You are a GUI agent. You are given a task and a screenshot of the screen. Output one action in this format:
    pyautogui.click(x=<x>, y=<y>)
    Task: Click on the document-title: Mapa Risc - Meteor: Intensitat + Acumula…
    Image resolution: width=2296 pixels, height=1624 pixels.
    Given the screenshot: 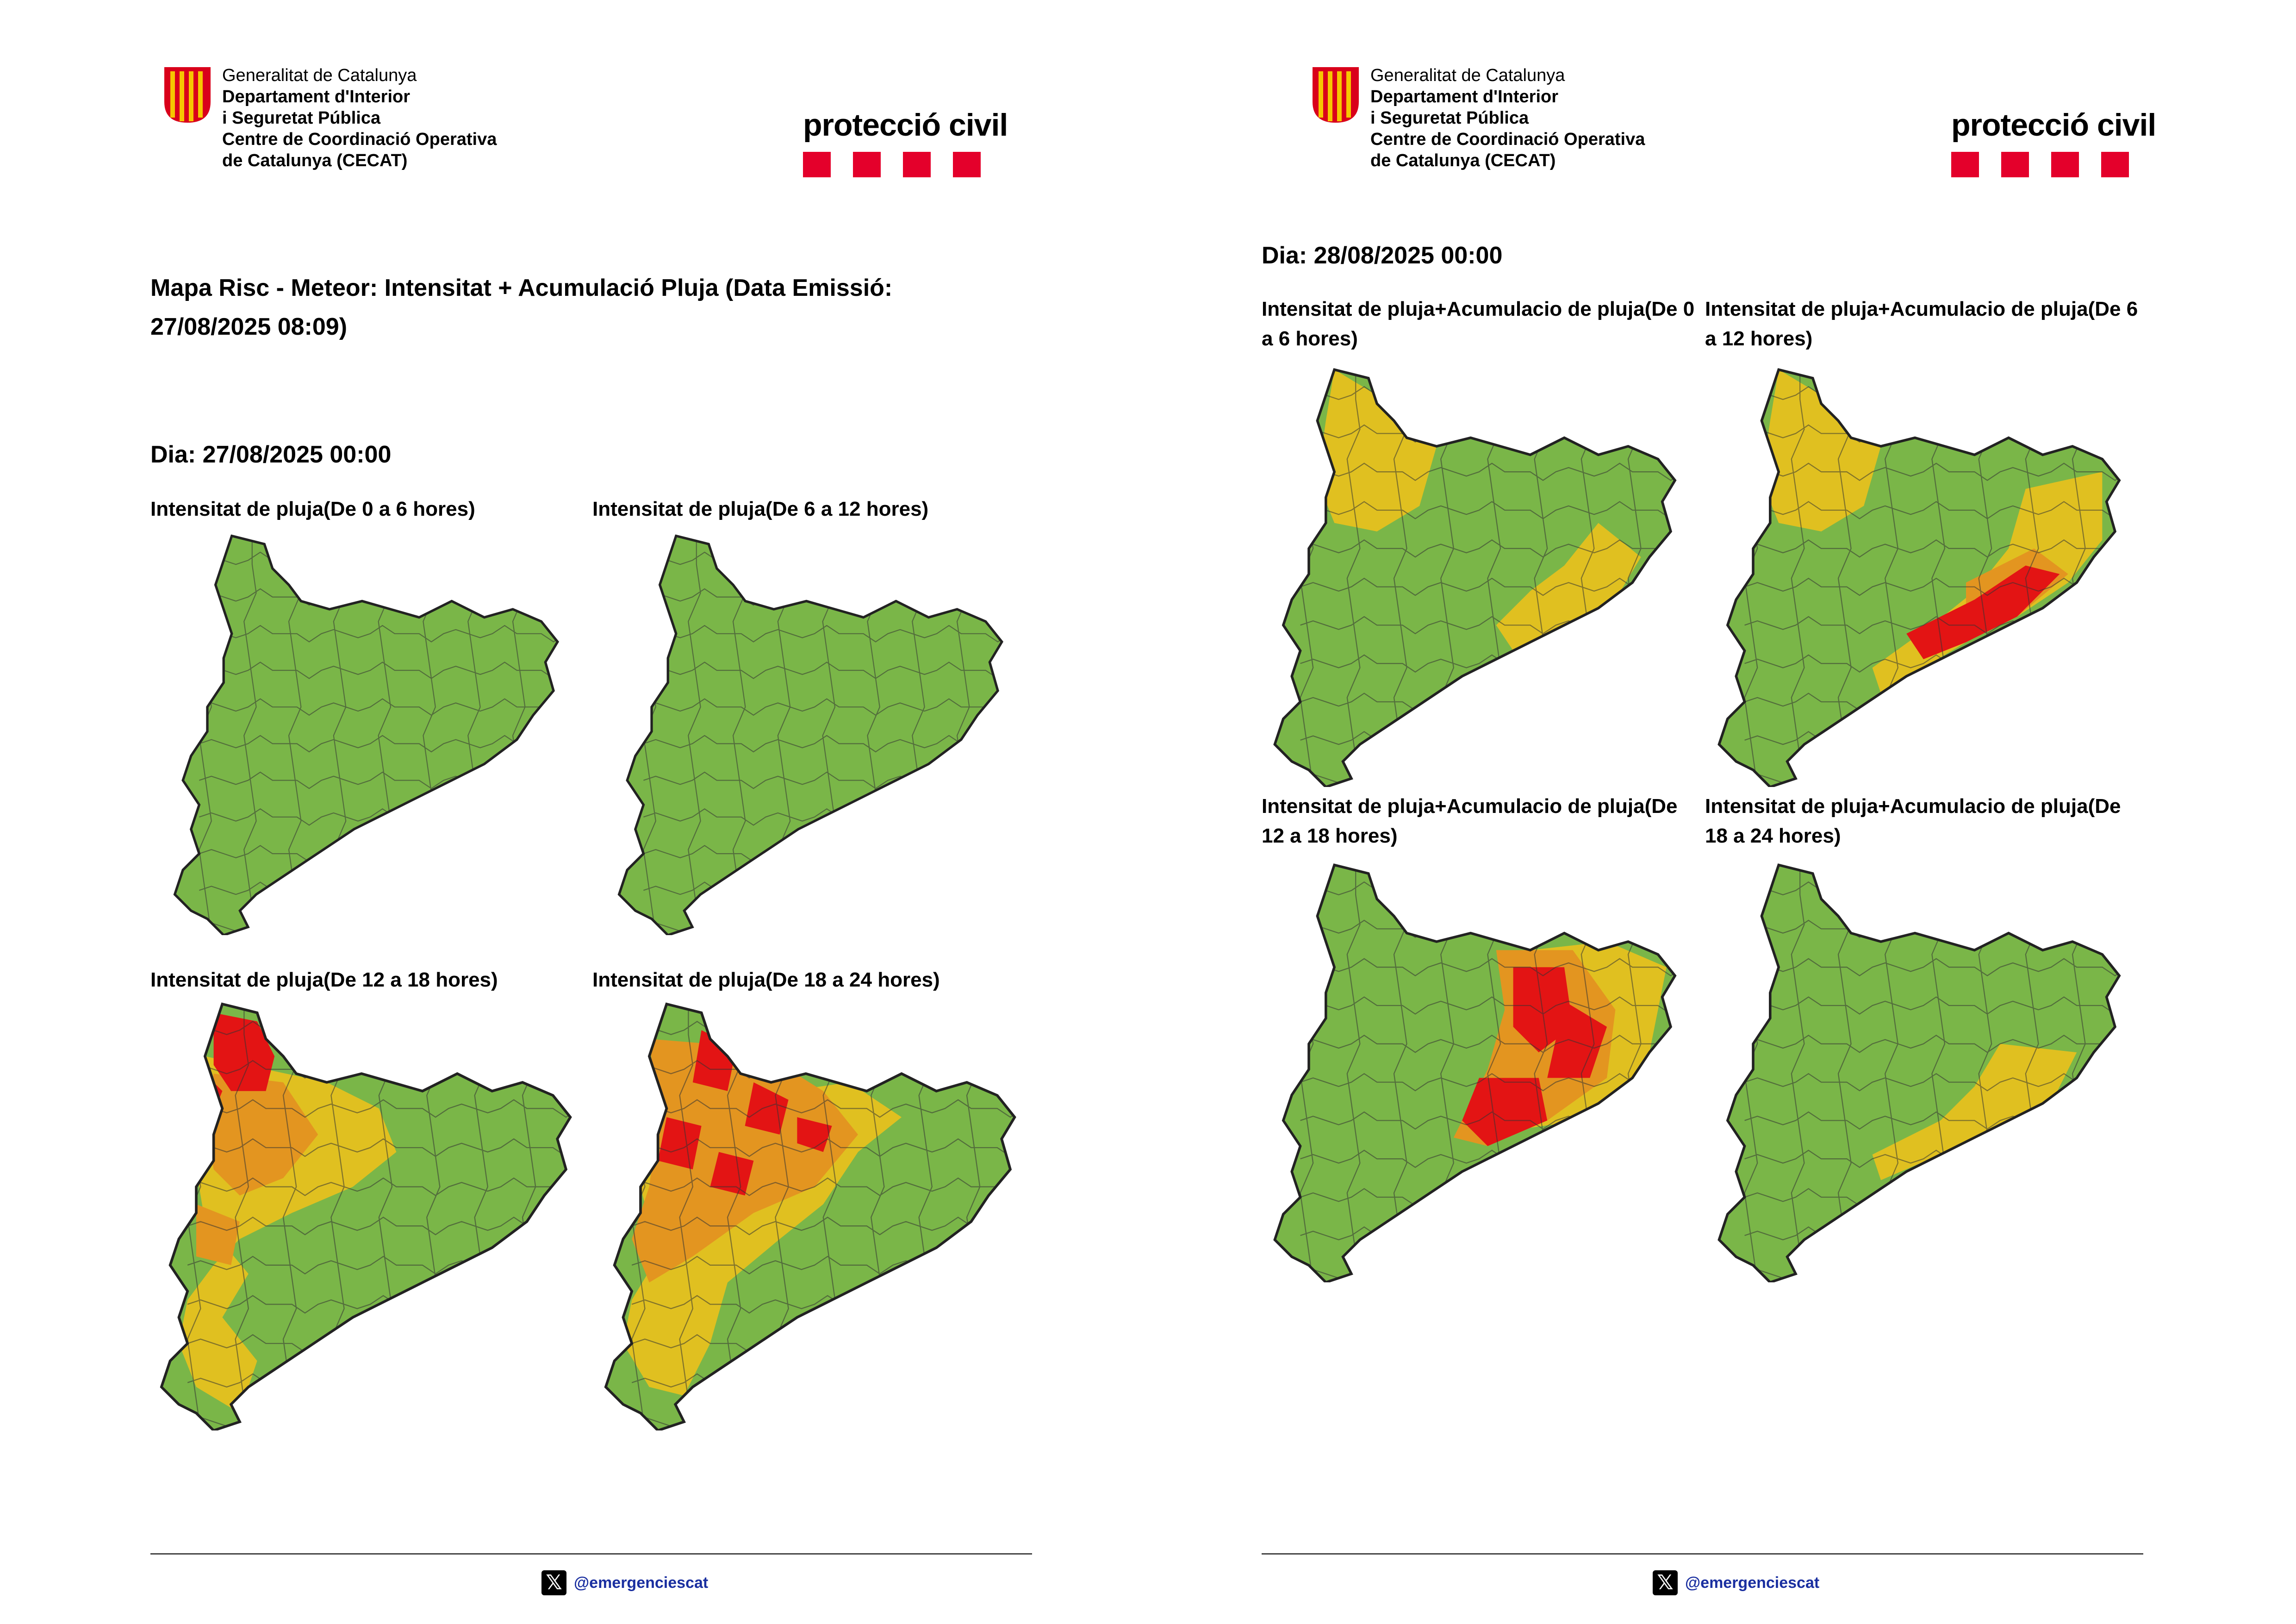 What is the action you would take?
    pyautogui.click(x=521, y=307)
    